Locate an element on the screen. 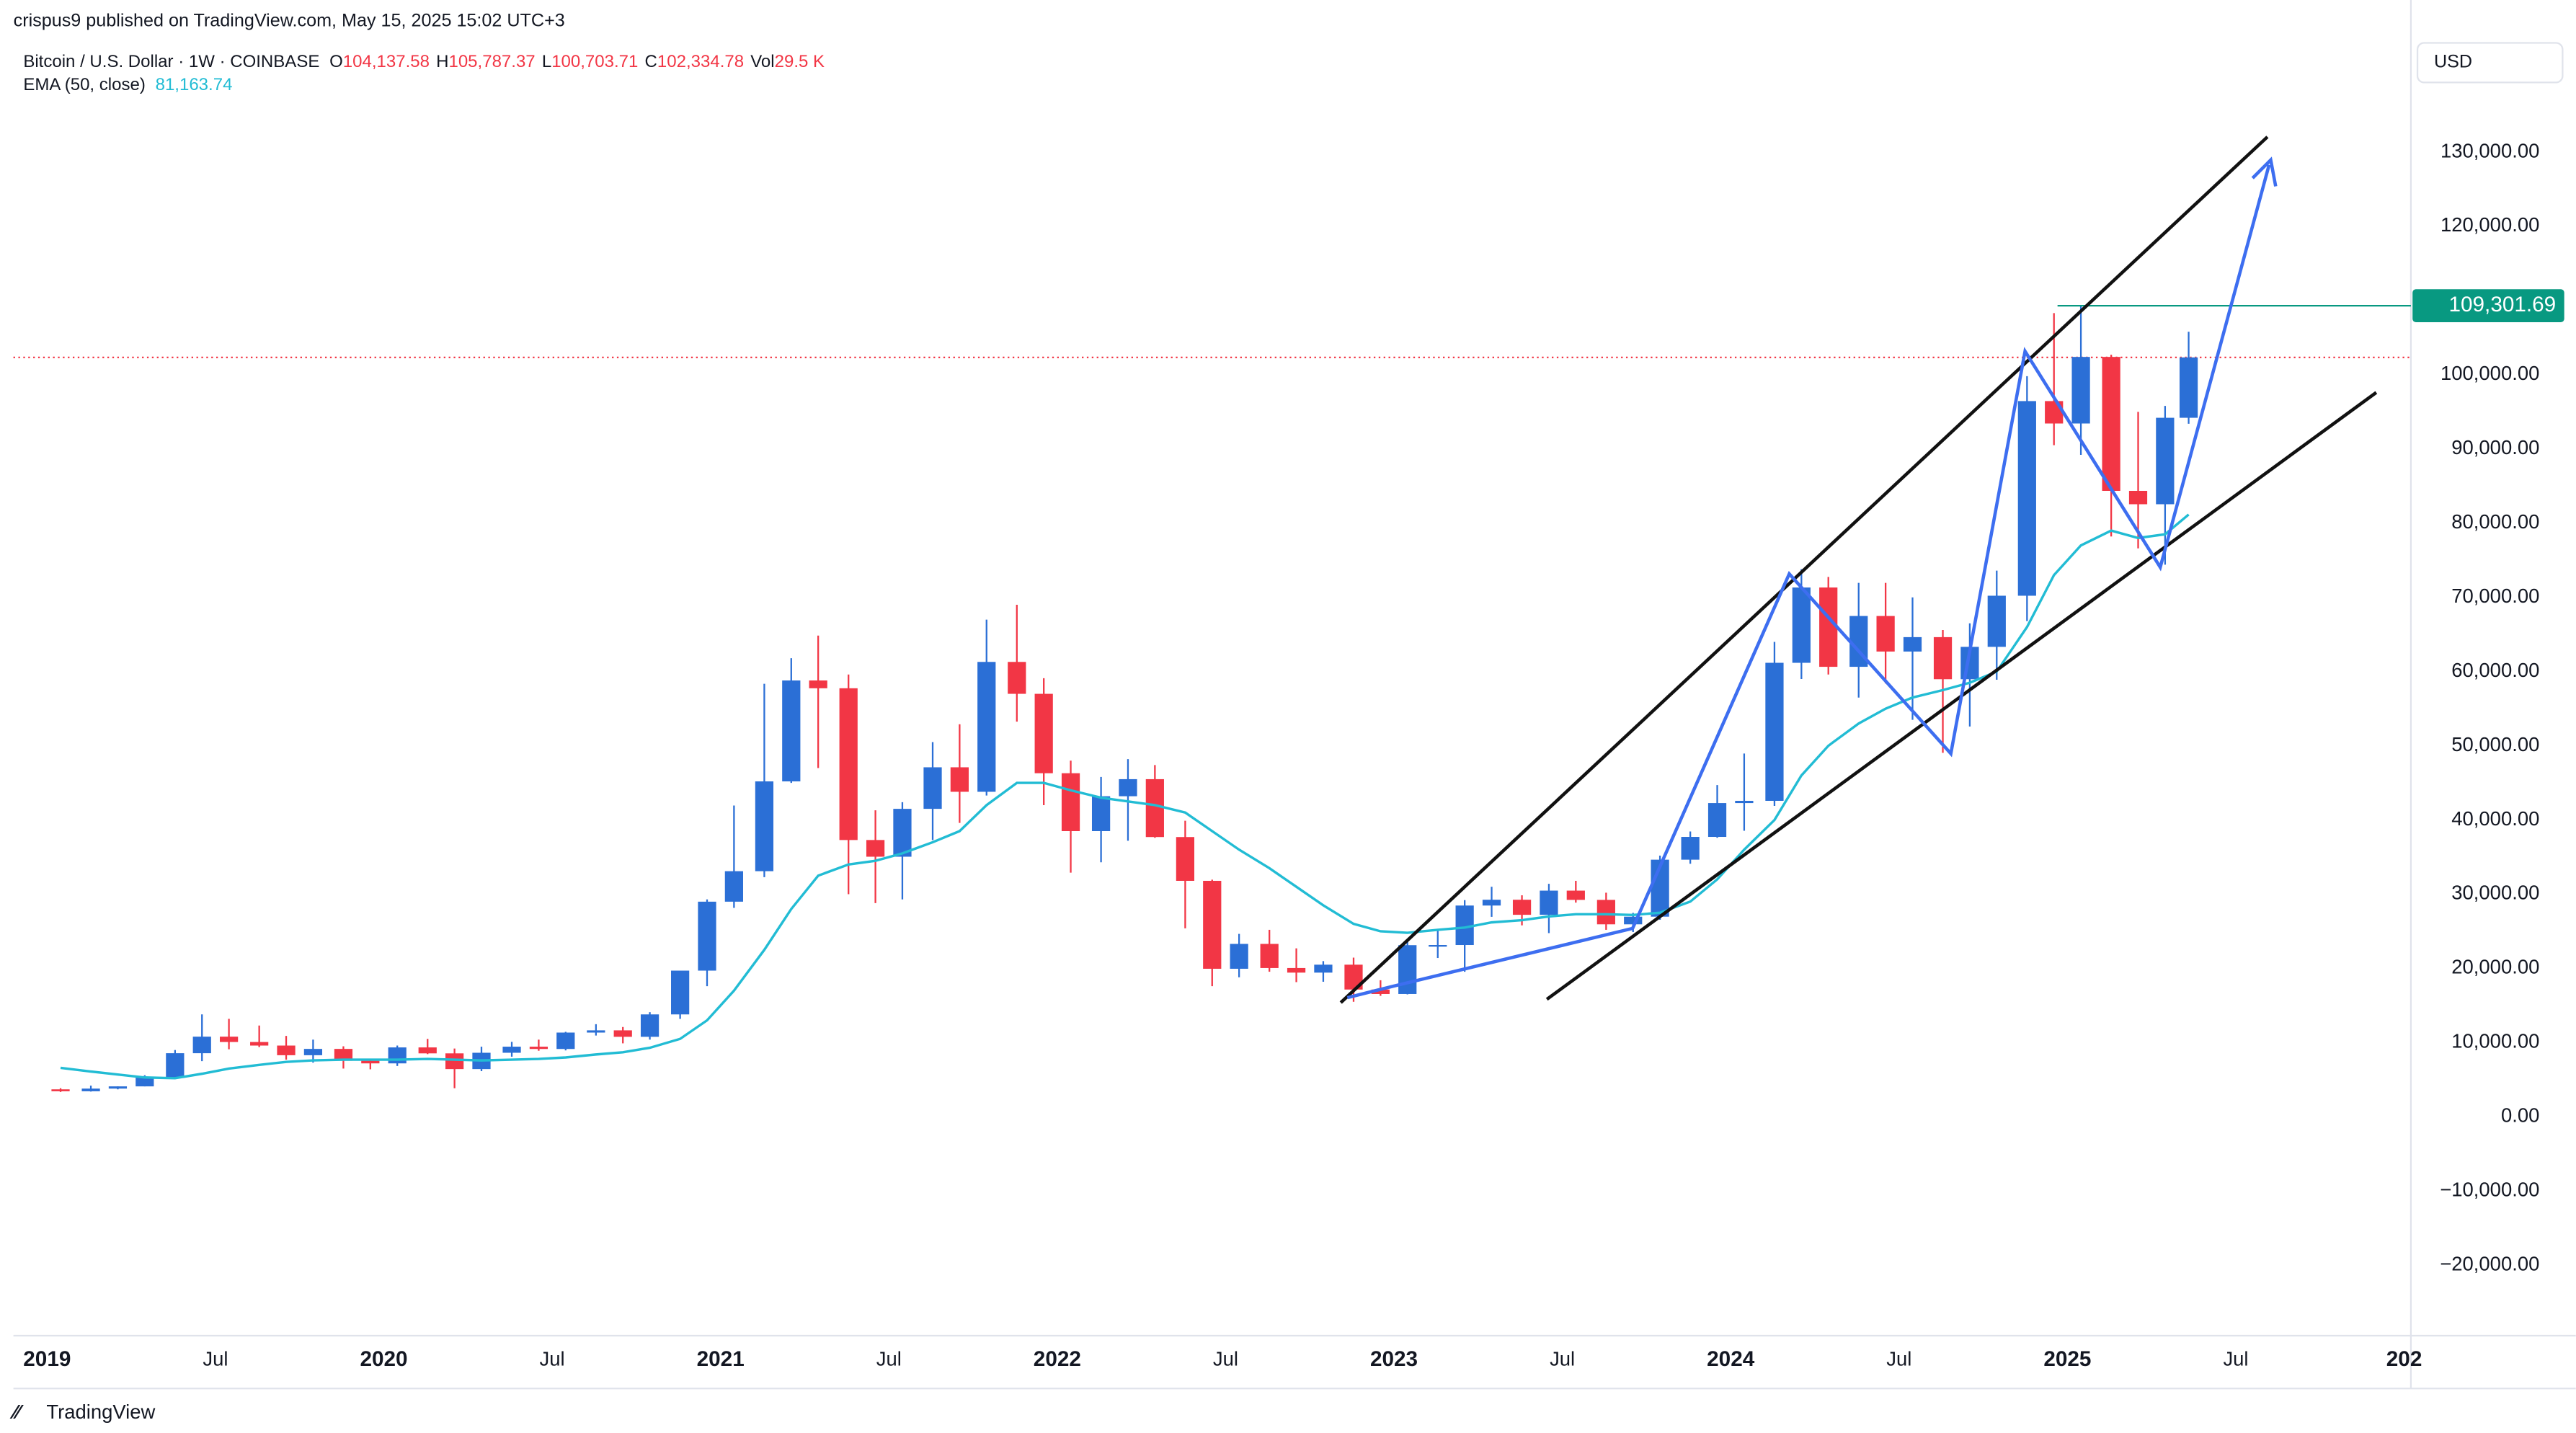  x-tick-label: 202 is located at coordinates (2404, 1359).